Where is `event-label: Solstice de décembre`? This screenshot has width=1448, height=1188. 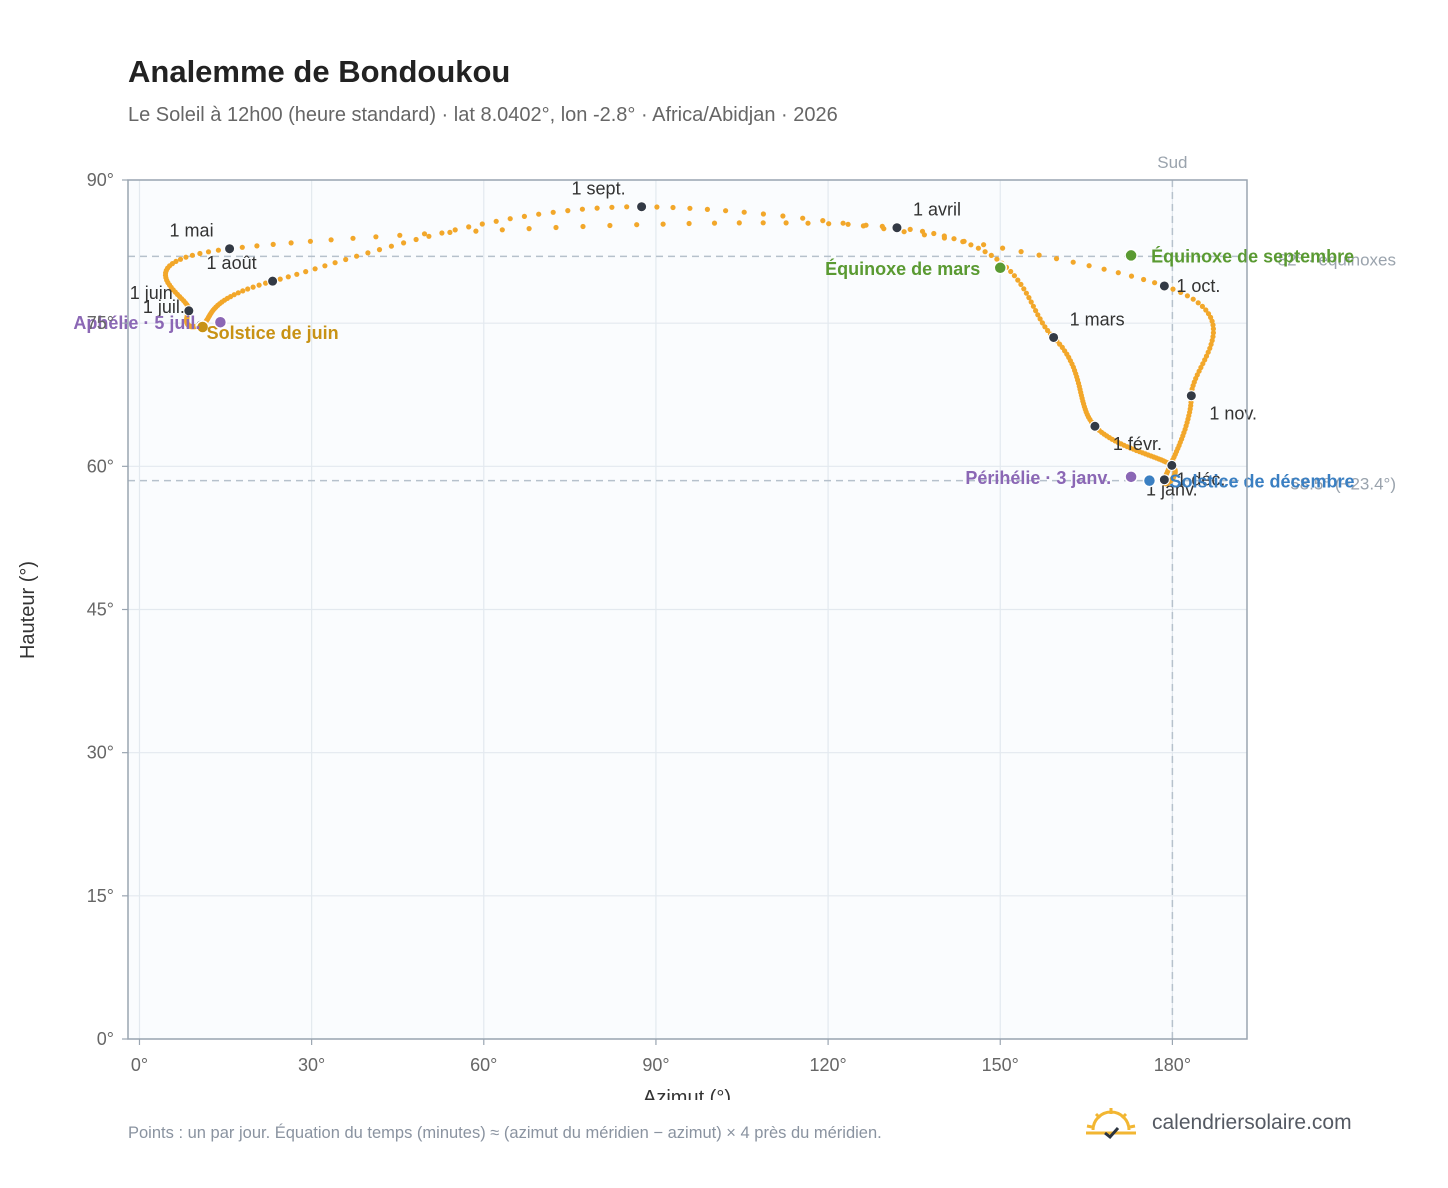 event-label: Solstice de décembre is located at coordinates (1261, 482).